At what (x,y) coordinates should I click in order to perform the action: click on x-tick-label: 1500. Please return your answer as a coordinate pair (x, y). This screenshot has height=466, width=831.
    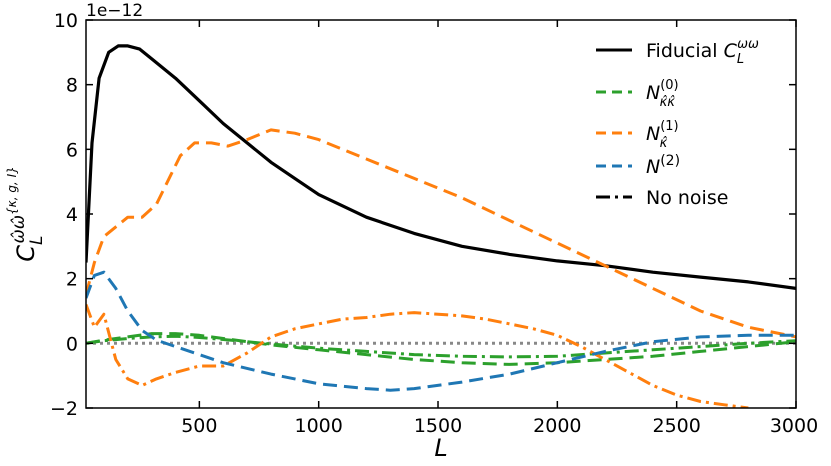
    Looking at the image, I should click on (438, 426).